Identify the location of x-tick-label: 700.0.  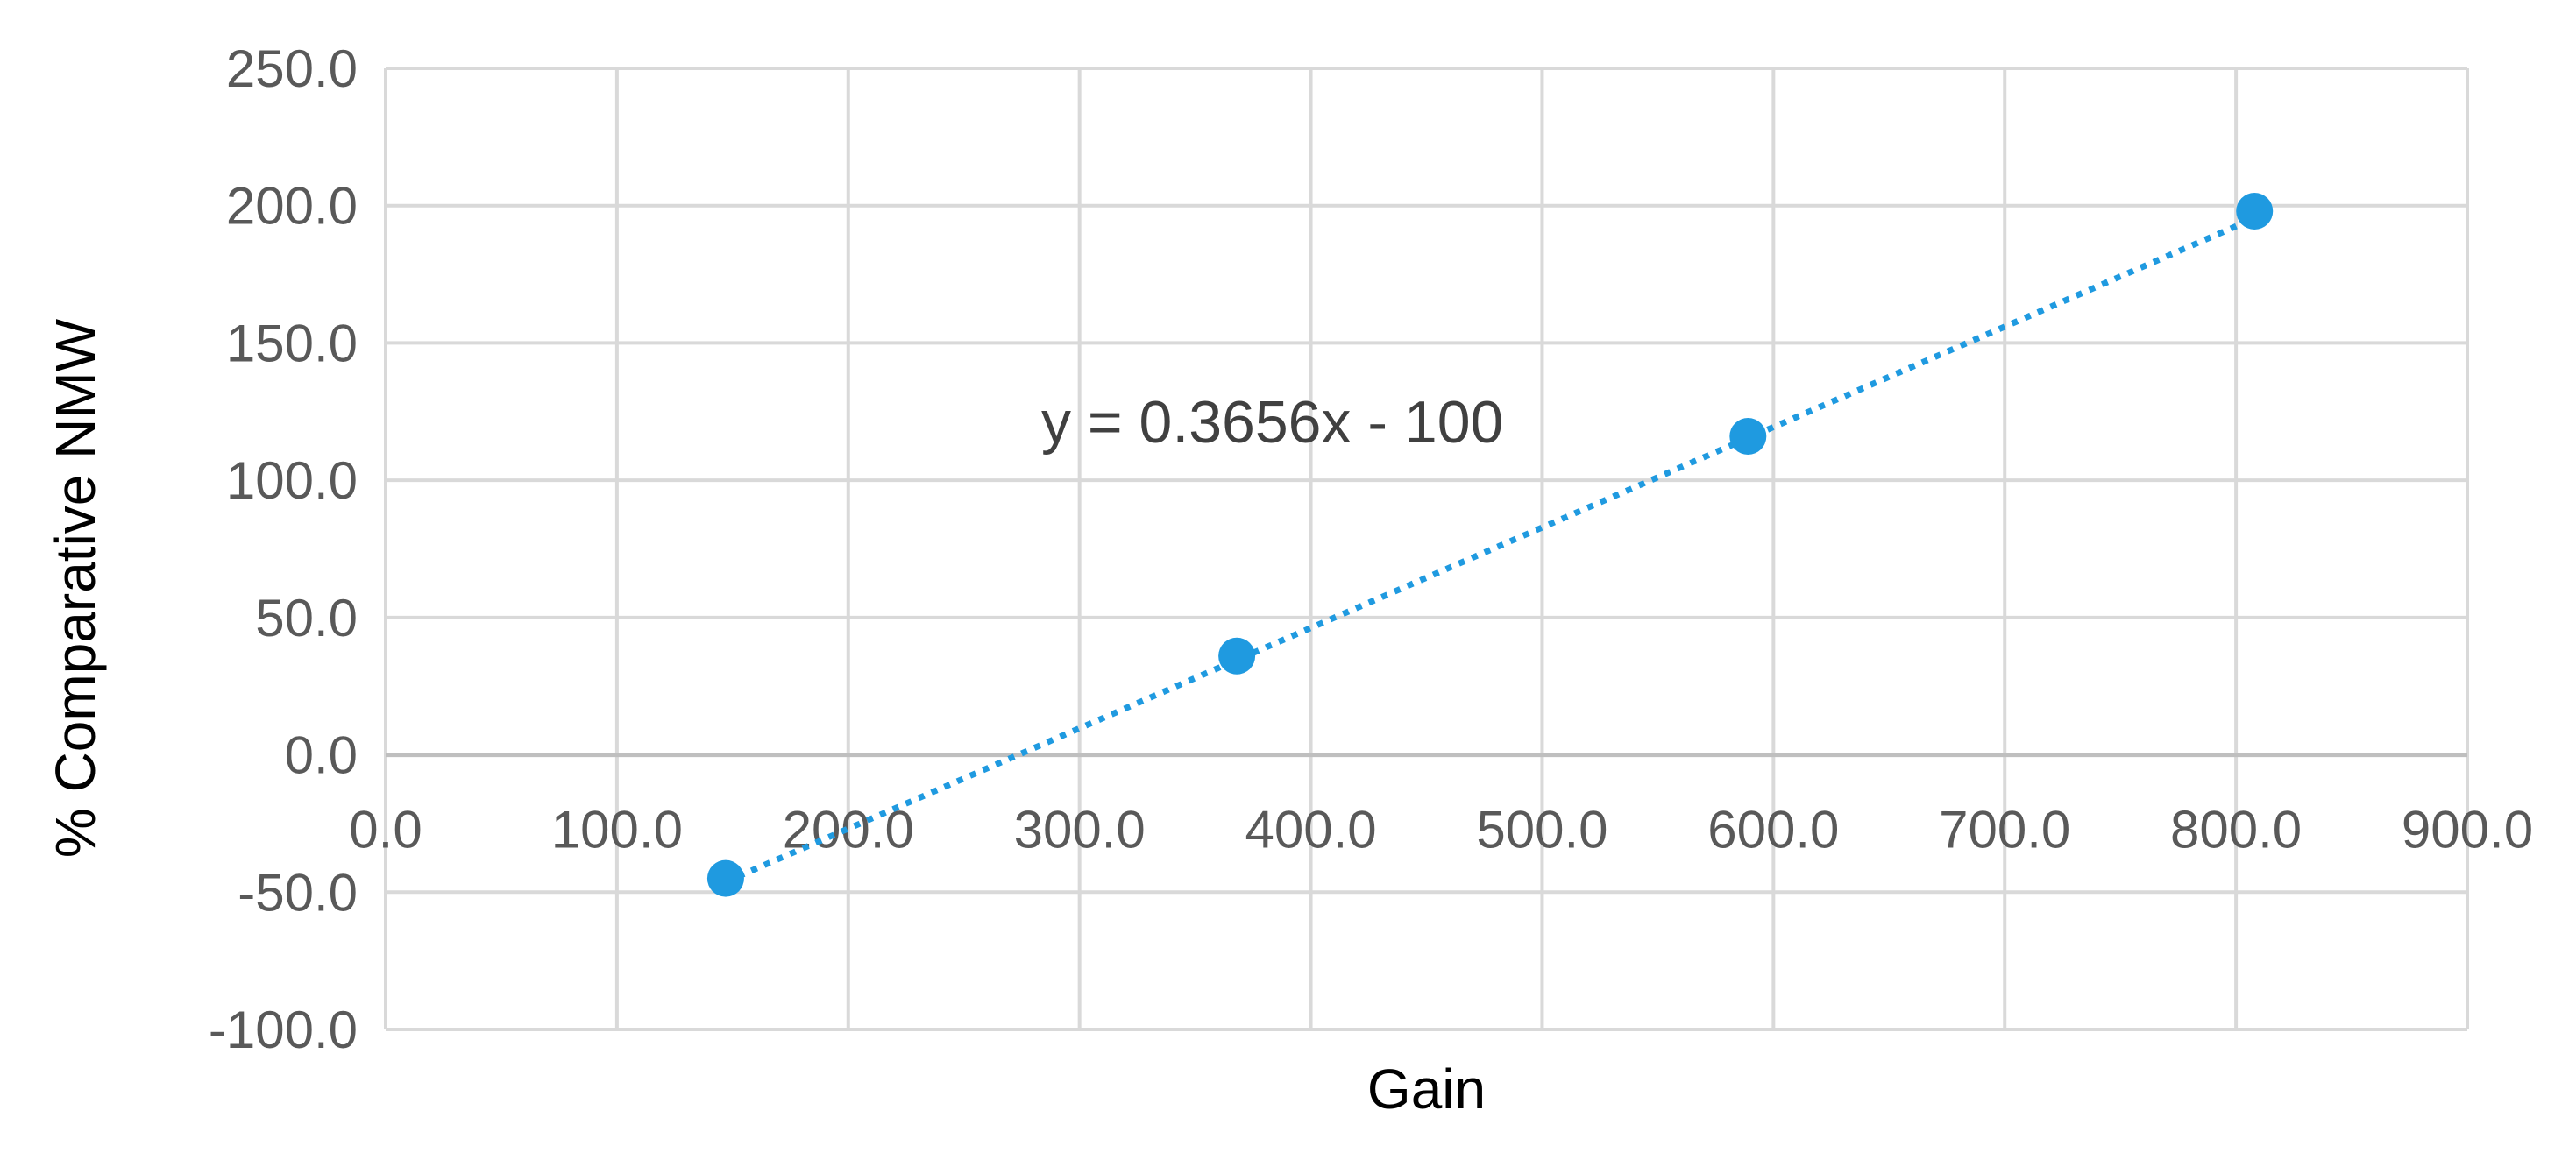
(2005, 830).